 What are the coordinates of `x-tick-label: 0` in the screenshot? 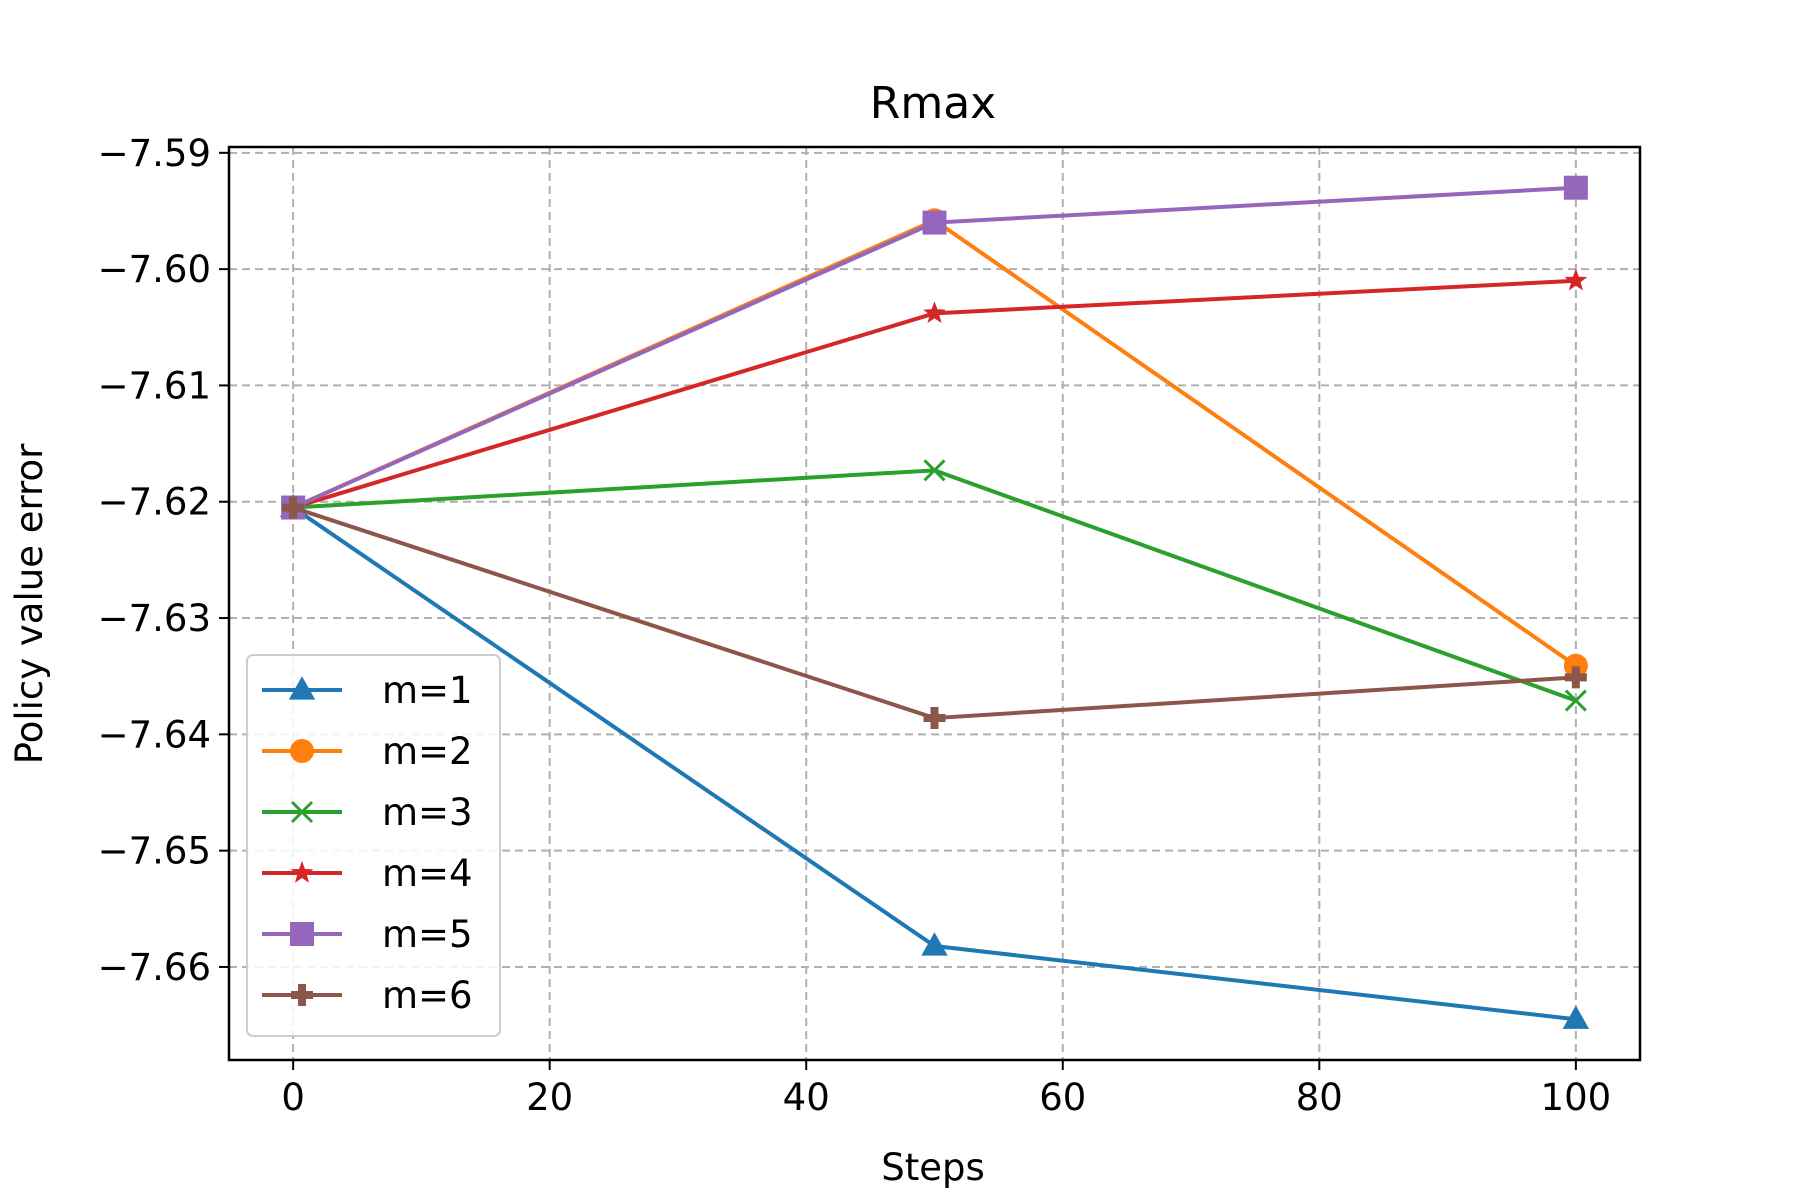 It's located at (293, 1097).